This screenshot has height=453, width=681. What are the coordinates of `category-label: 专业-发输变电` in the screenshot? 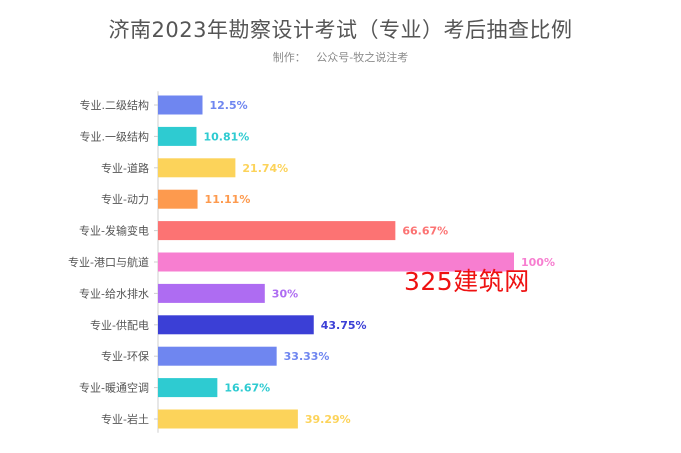 It's located at (114, 231).